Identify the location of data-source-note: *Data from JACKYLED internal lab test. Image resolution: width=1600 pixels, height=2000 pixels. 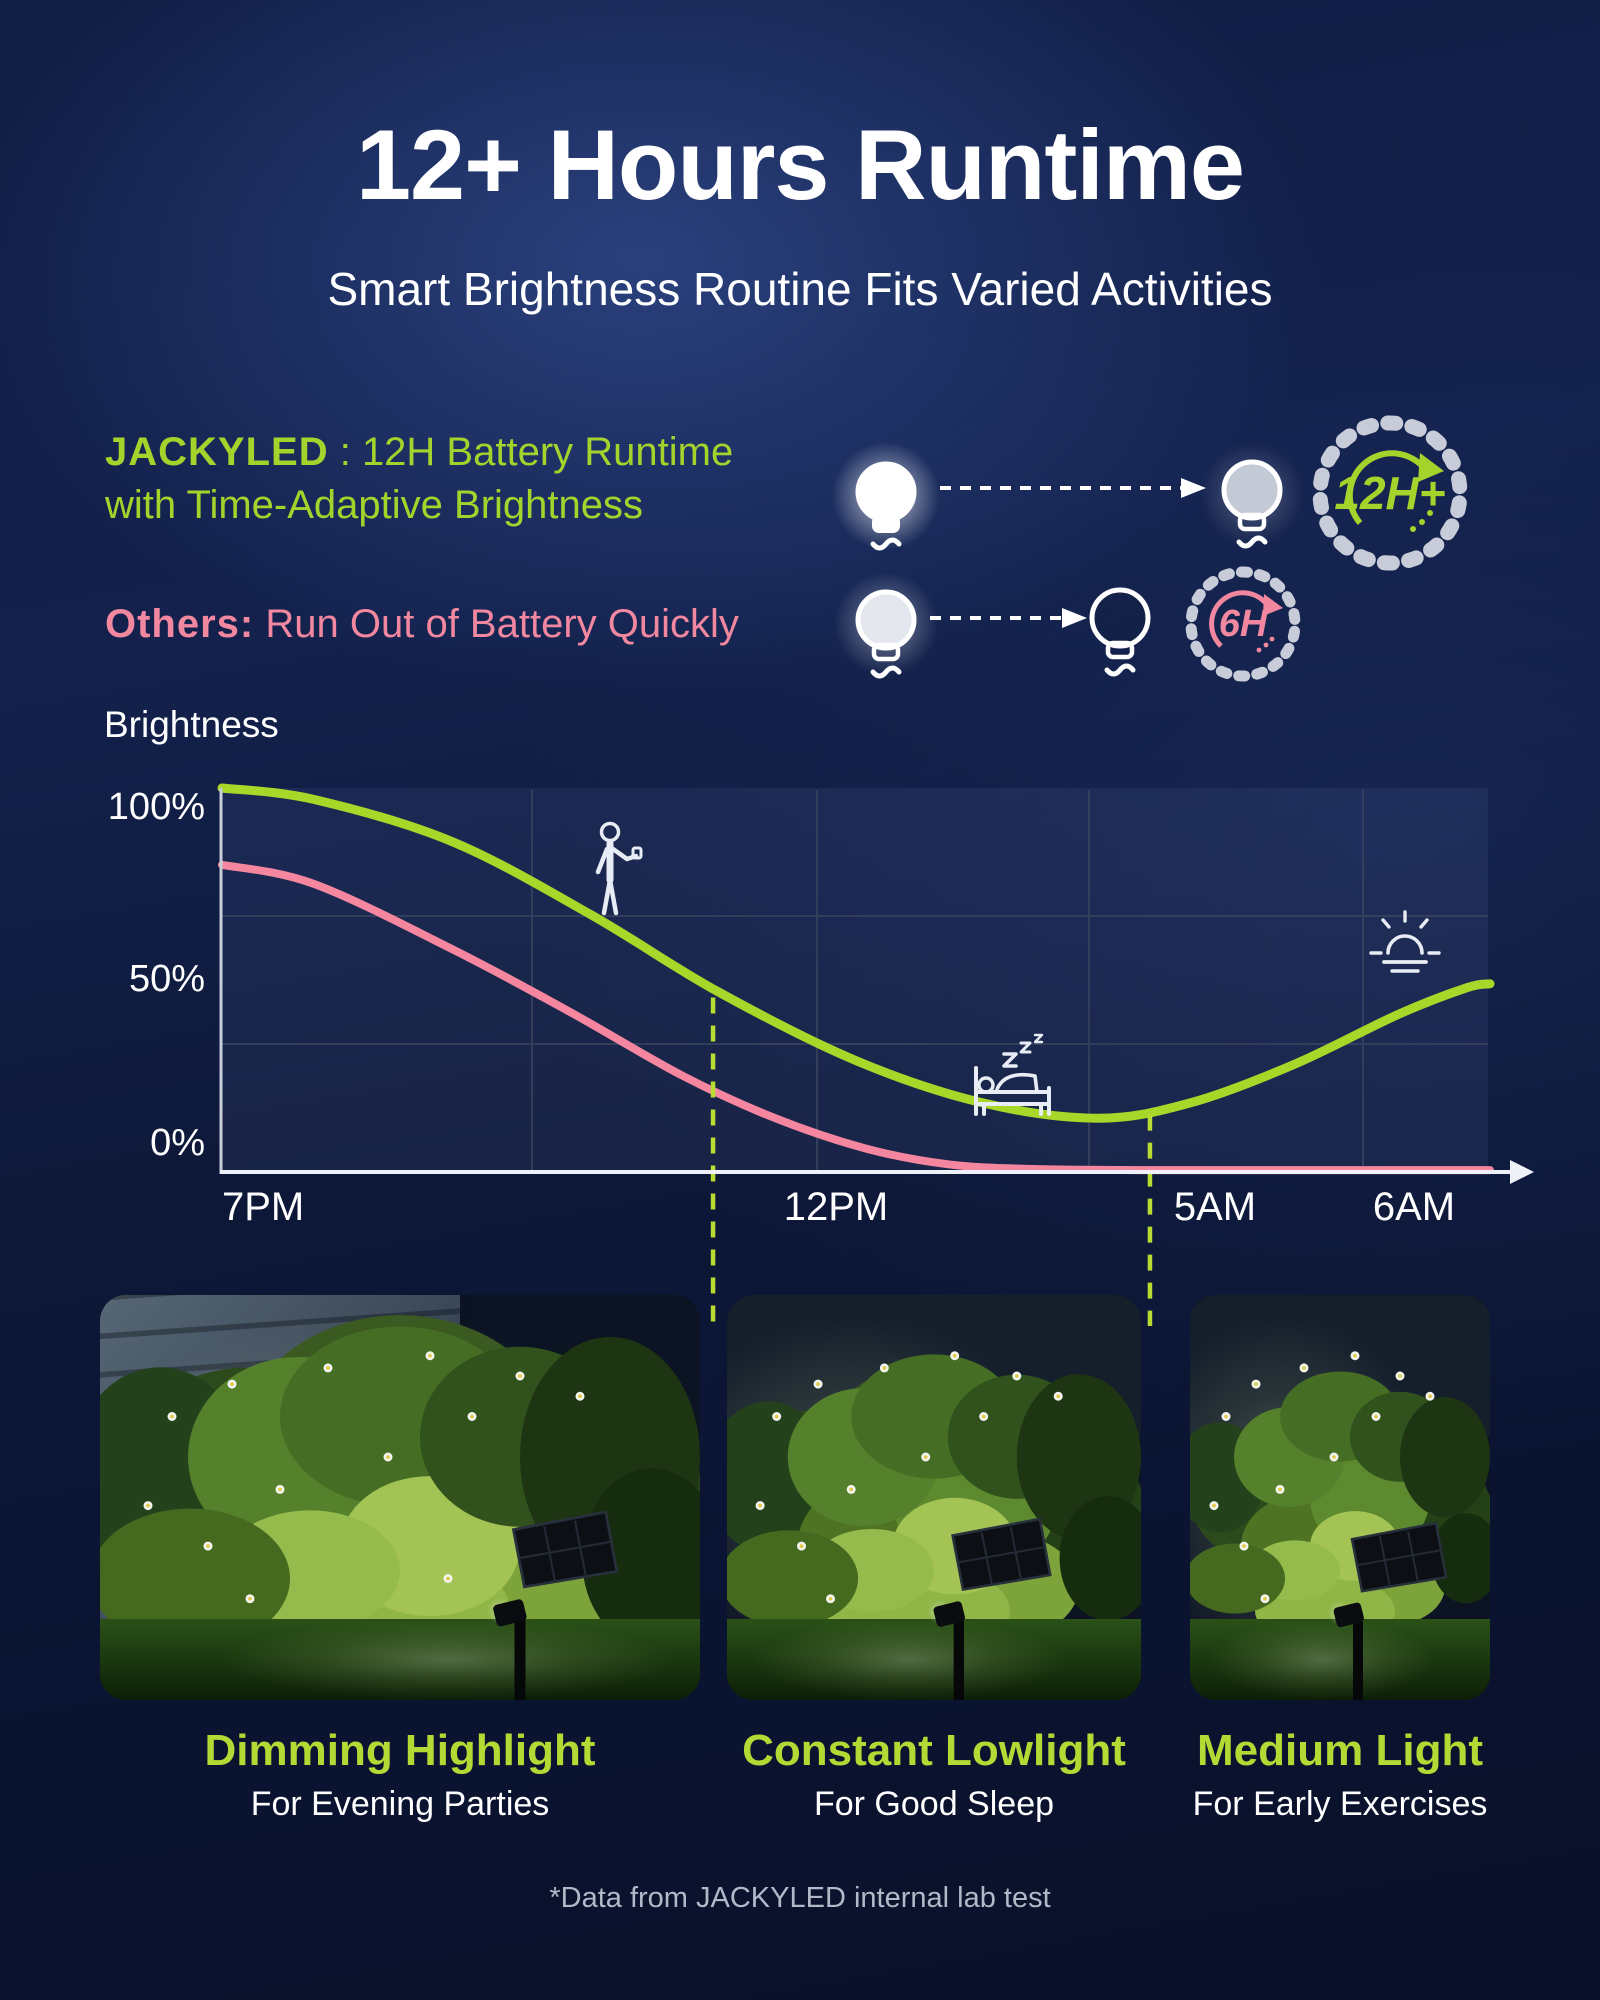
(800, 1898).